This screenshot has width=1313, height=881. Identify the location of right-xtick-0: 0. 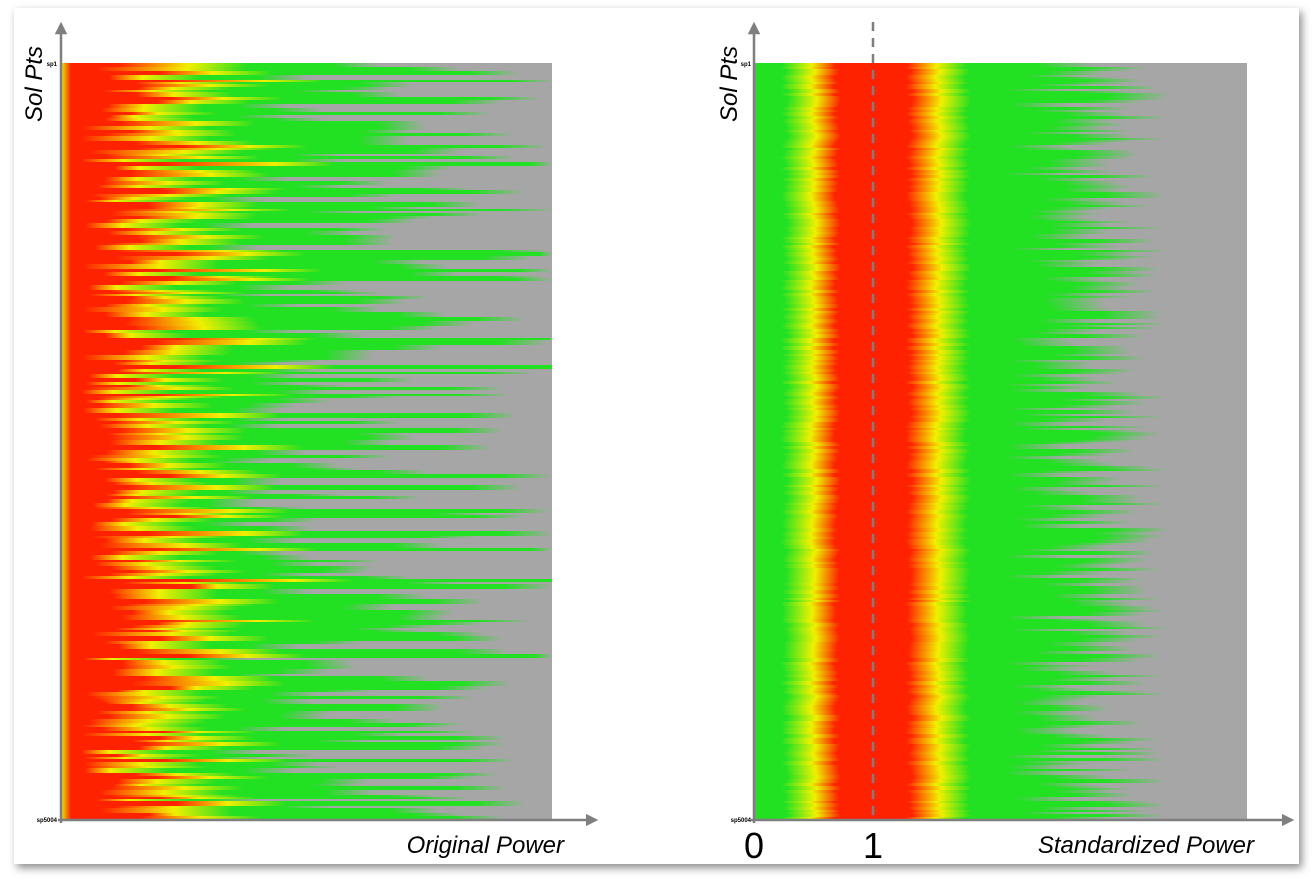
(754, 845).